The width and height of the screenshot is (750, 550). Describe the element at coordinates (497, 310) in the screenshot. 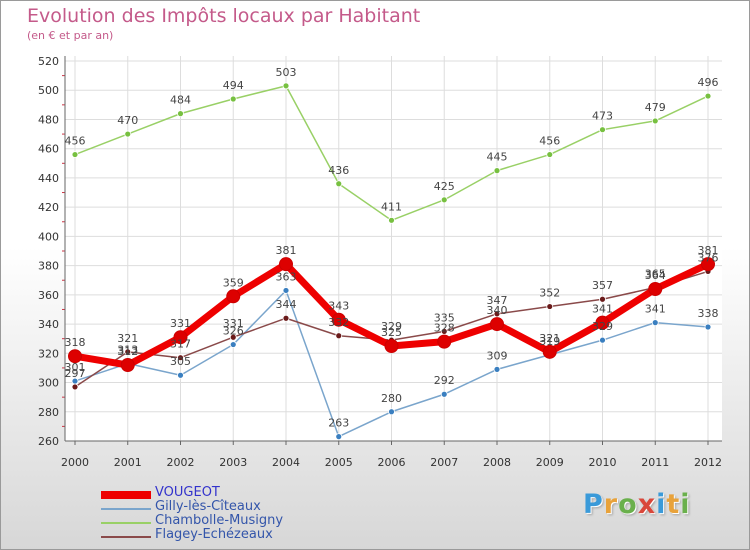

I see `data-label: 340` at that location.